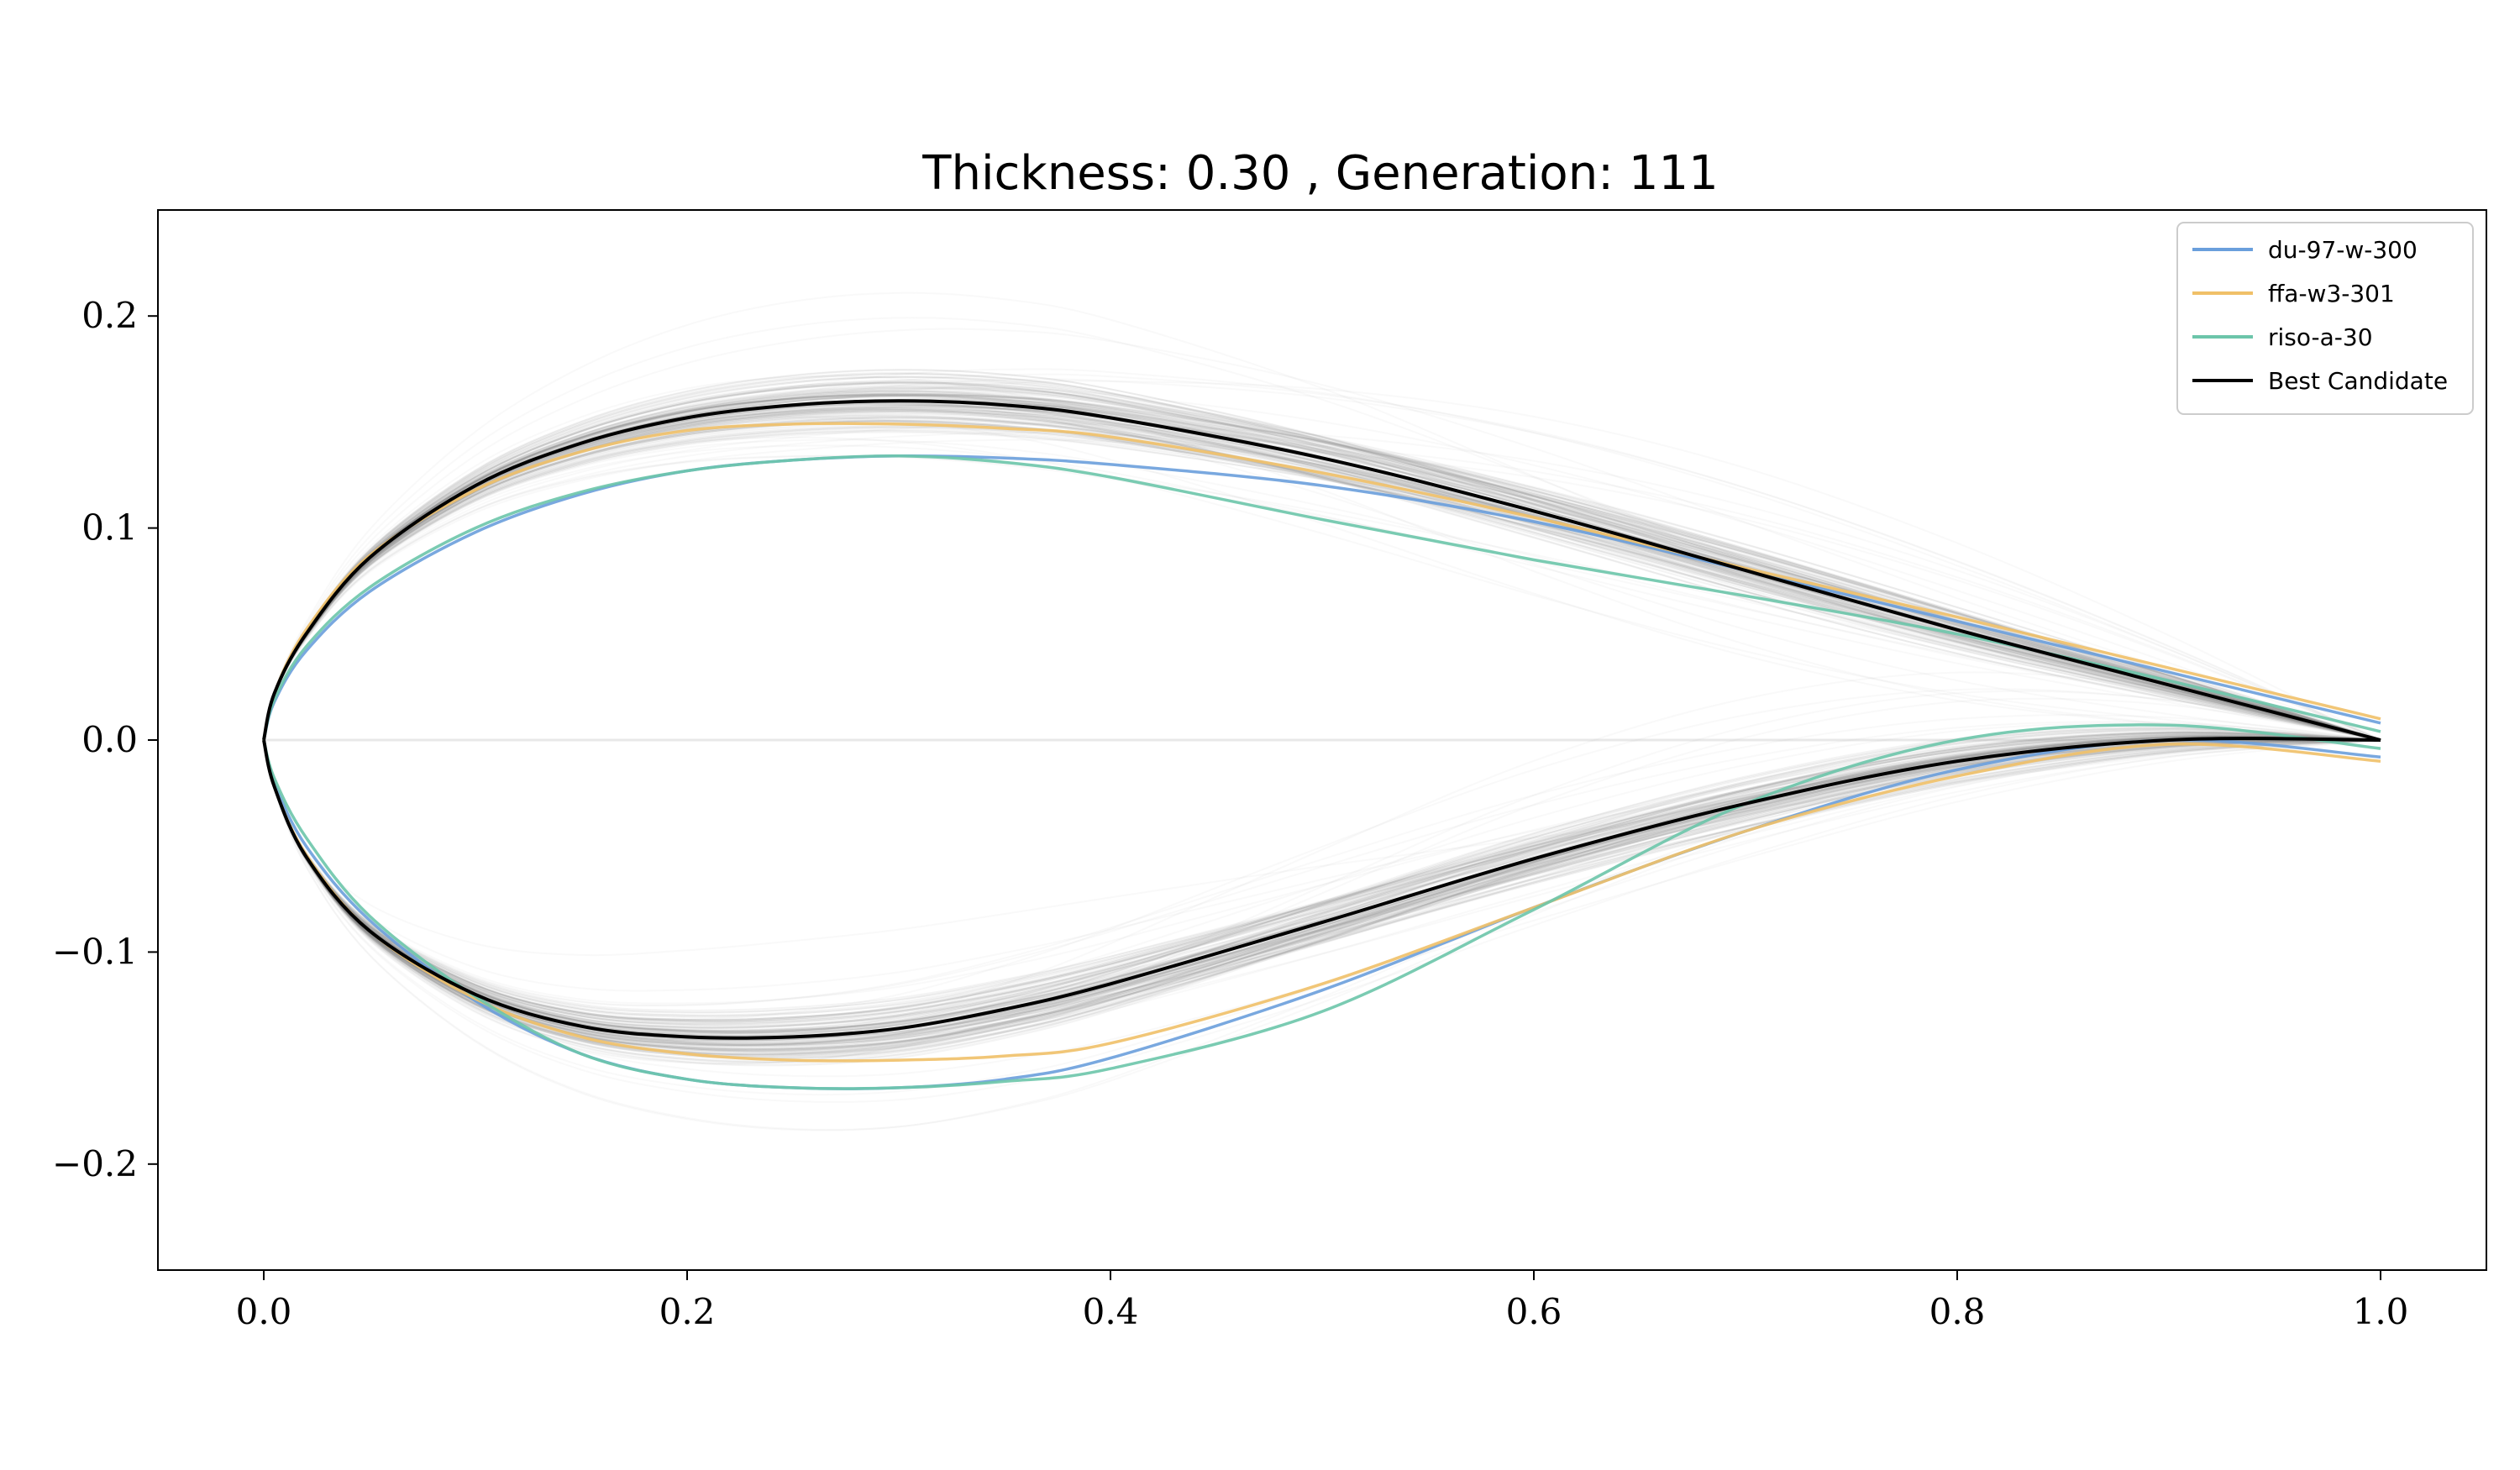 The width and height of the screenshot is (2520, 1470). What do you see at coordinates (1957, 1311) in the screenshot?
I see `x-tick-label: 0.8` at bounding box center [1957, 1311].